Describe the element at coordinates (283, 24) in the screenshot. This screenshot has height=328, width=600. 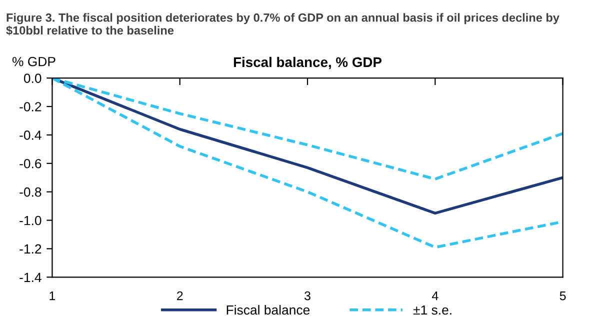
I see `chart-subtitle: Figure 3. The fiscal position deteriorates by 0.7% of GDP on an annual basis if oil prices decline by $10bbl relative to the baseline` at that location.